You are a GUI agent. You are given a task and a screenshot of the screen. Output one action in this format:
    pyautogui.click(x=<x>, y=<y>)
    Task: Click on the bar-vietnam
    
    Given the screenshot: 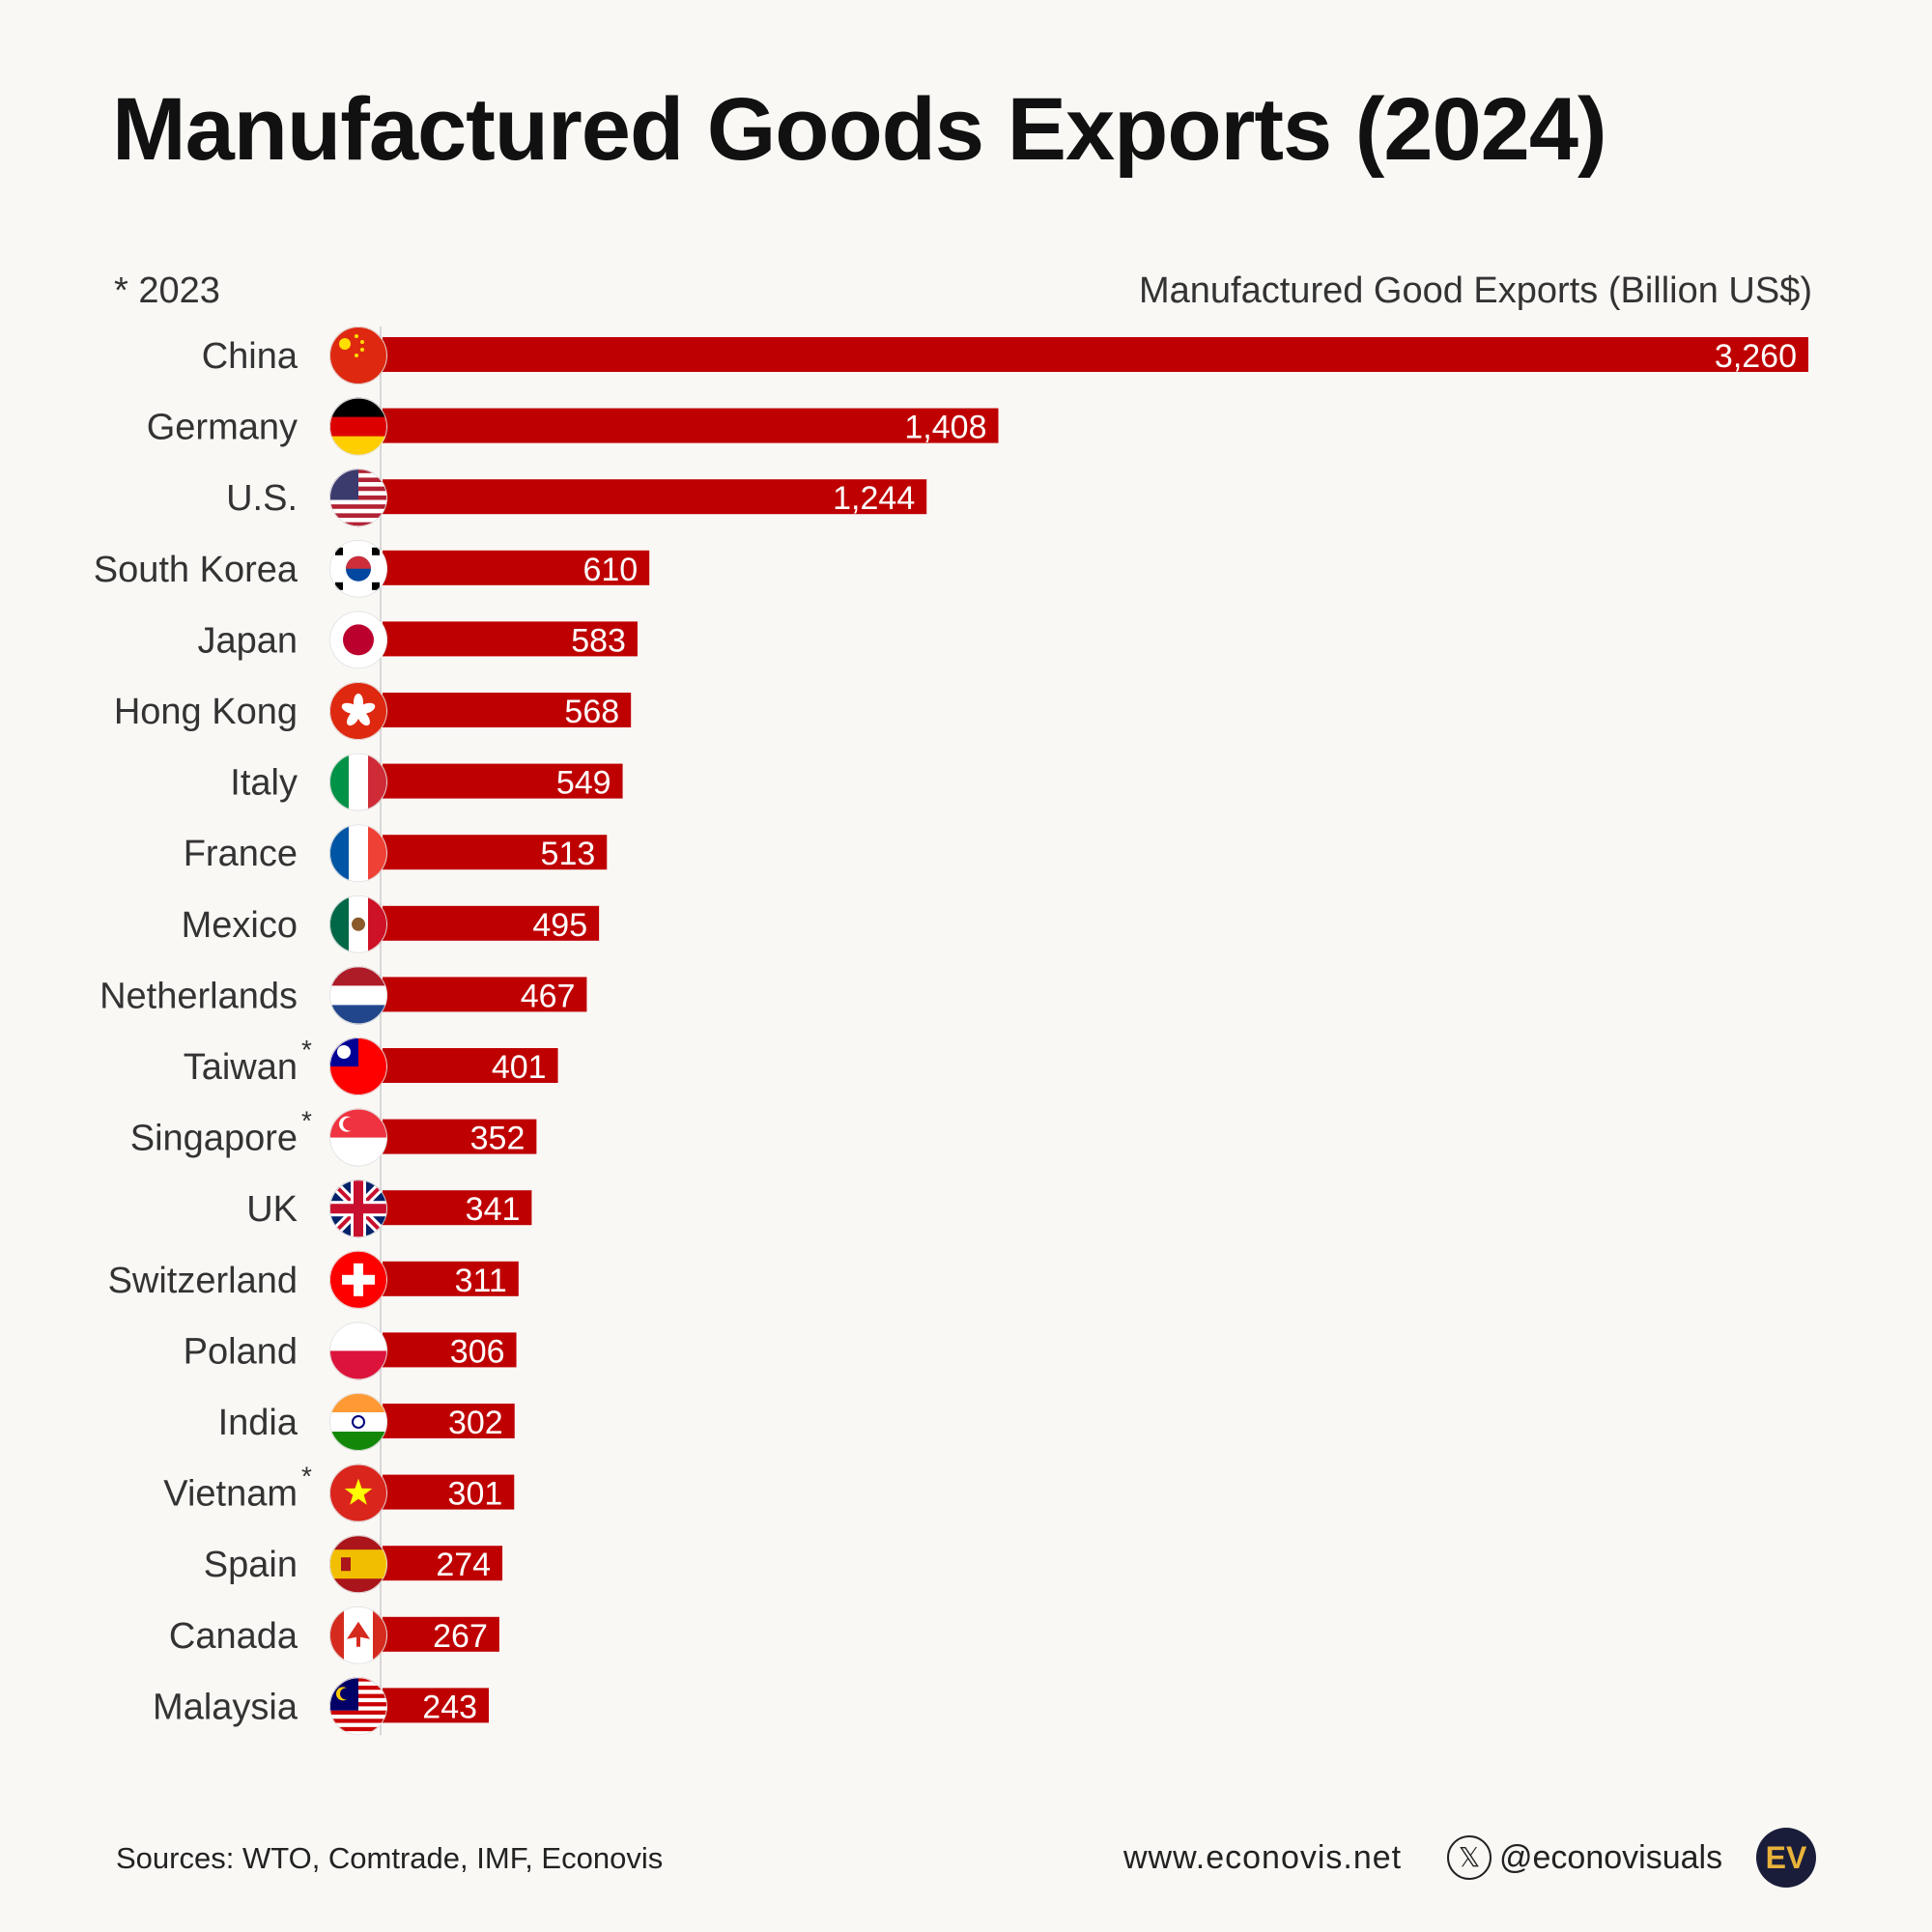 What is the action you would take?
    pyautogui.click(x=449, y=1492)
    